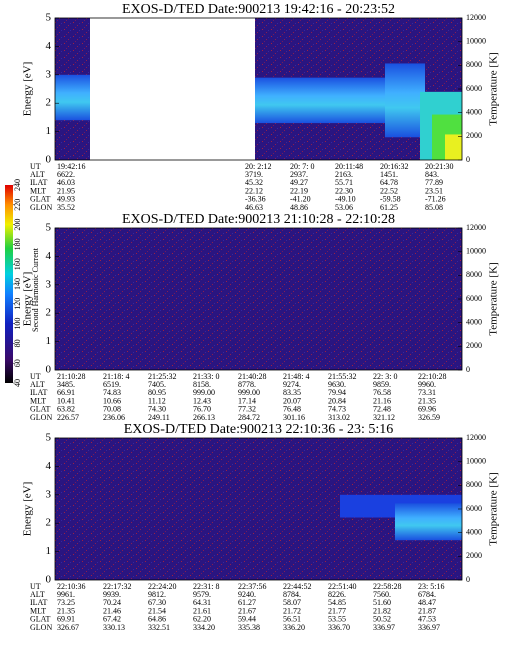  I want to click on orbit-value: 21.61, so click(202, 610).